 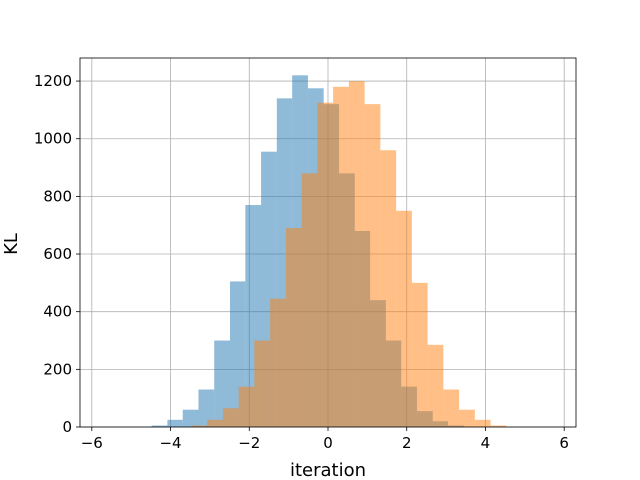 What do you see at coordinates (57, 254) in the screenshot?
I see `y-tick-label: 600` at bounding box center [57, 254].